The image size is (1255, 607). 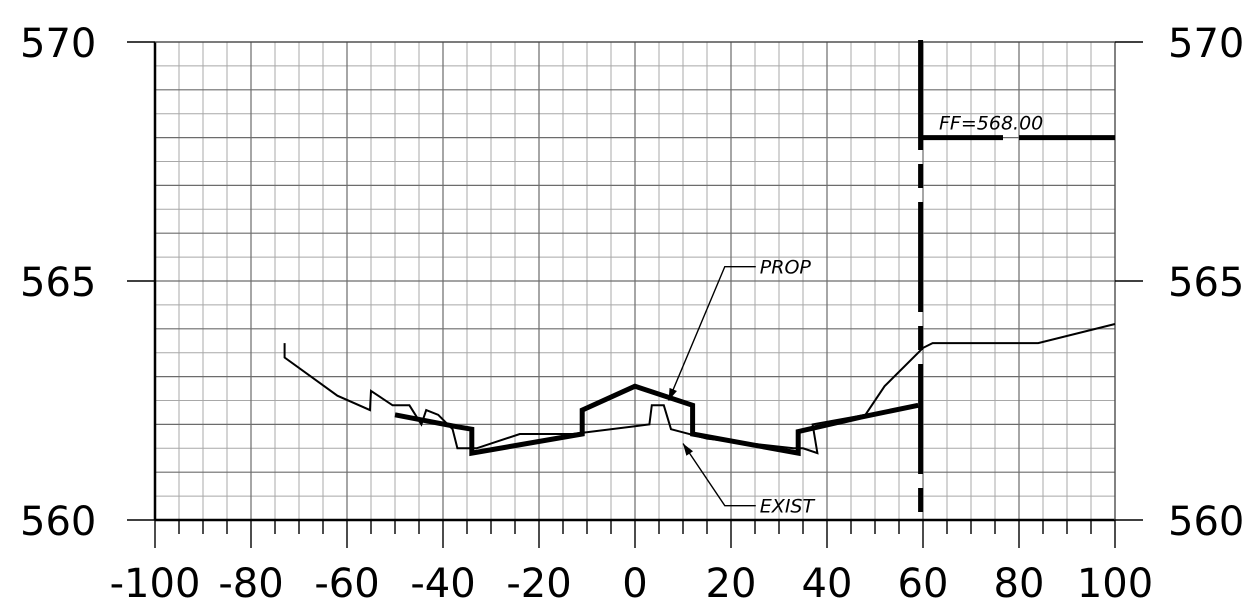 I want to click on series-line-prop, so click(x=656, y=420).